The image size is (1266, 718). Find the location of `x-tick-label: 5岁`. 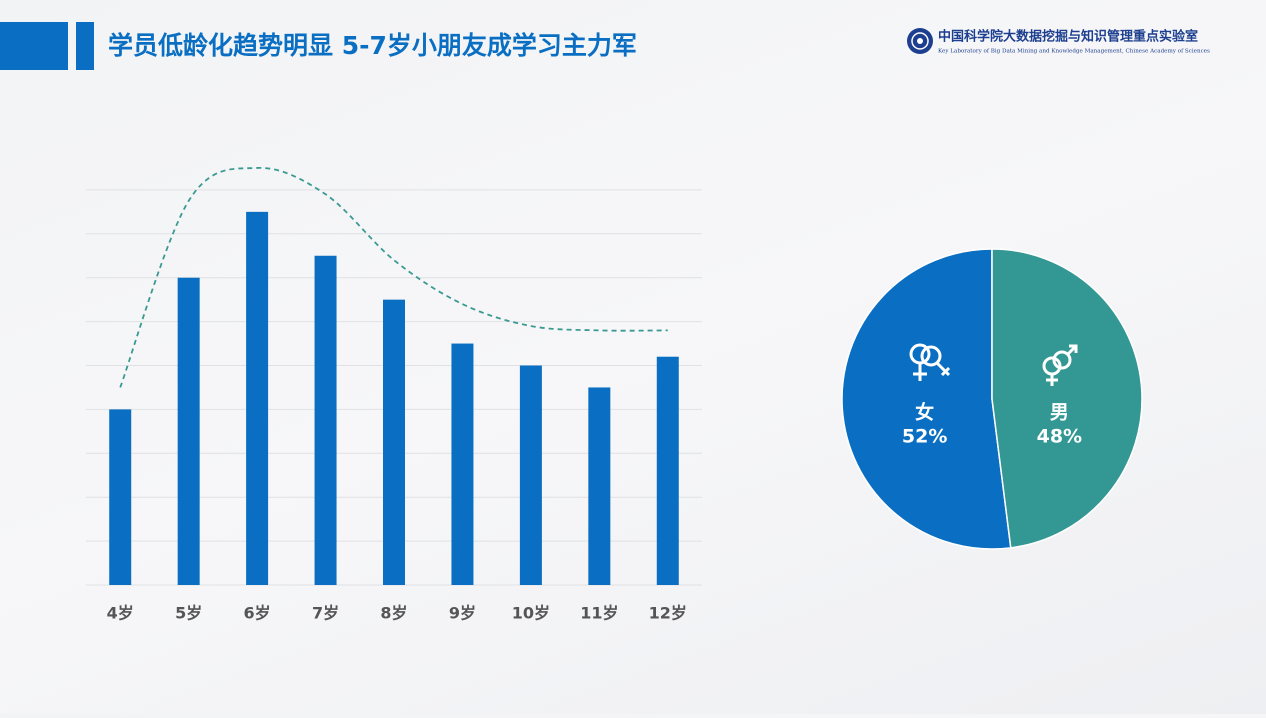

x-tick-label: 5岁 is located at coordinates (188, 613).